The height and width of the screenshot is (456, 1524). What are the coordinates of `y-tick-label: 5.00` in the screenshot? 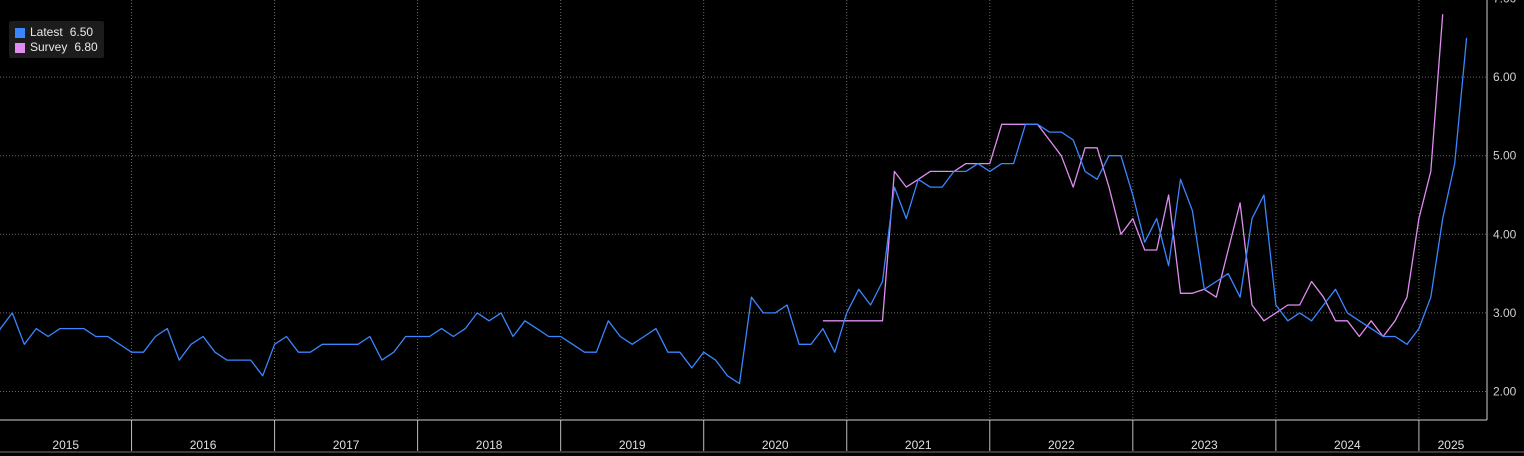 It's located at (1505, 156).